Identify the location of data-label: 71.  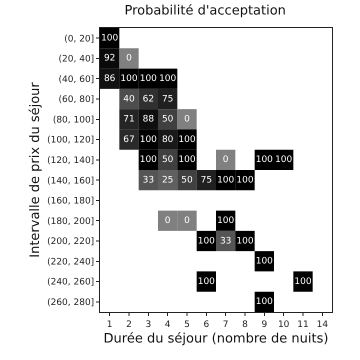
(129, 119).